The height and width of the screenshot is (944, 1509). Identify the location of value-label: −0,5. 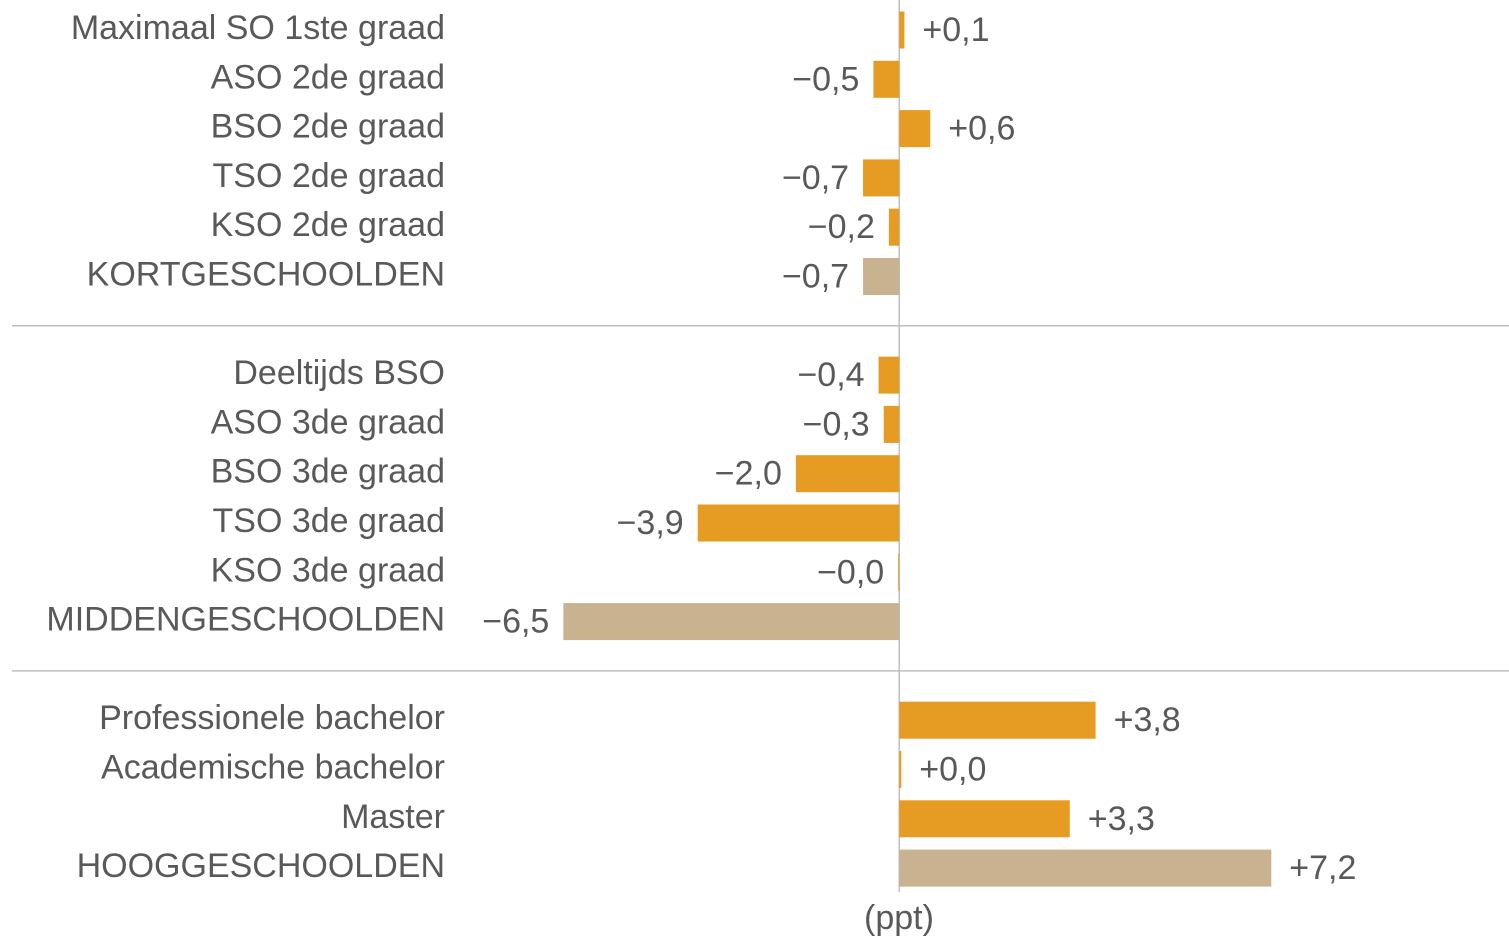
(825, 79).